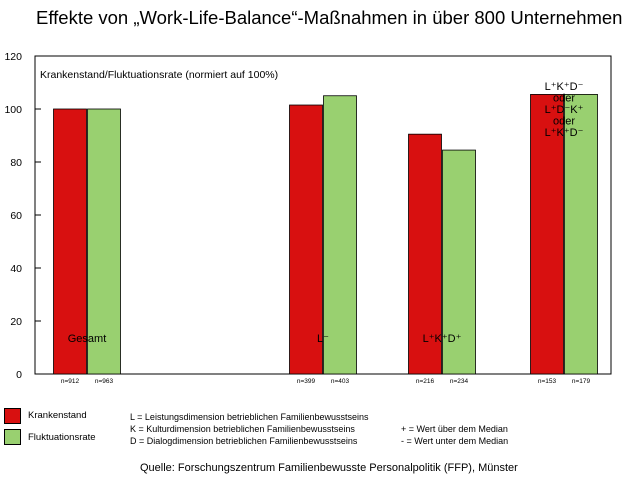 Image resolution: width=629 pixels, height=482 pixels. Describe the element at coordinates (442, 339) in the screenshot. I see `category-label: L⁺K⁺D⁺` at that location.